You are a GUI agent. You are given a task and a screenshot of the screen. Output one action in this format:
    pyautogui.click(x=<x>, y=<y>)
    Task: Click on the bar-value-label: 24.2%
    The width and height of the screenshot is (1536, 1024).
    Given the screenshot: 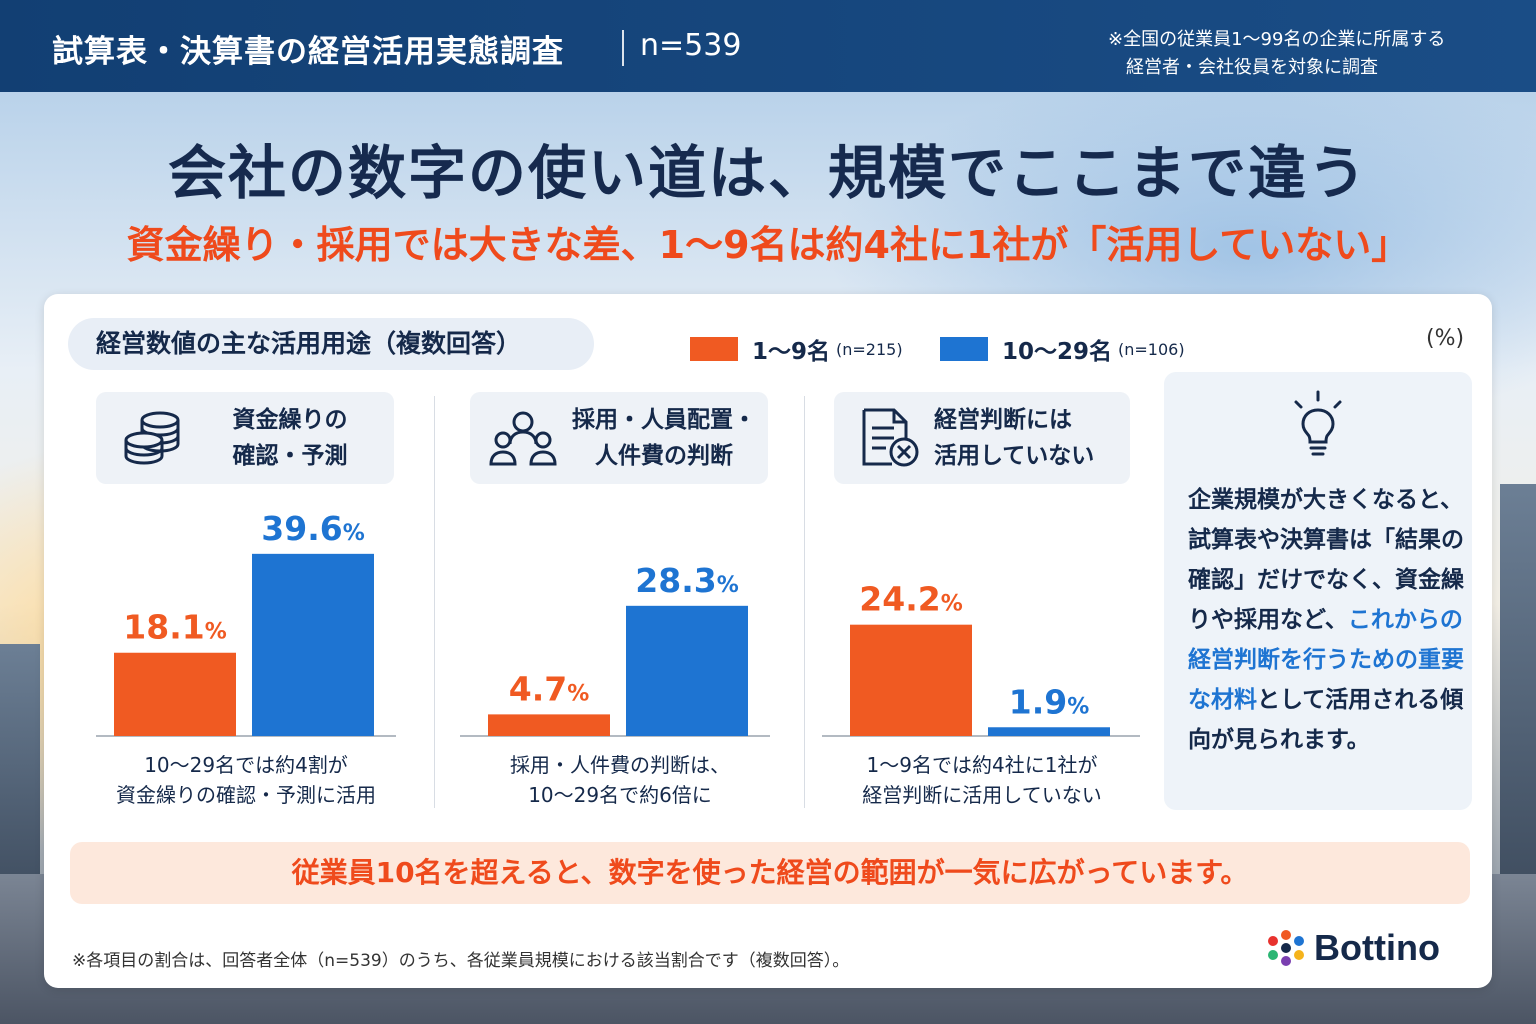 What is the action you would take?
    pyautogui.click(x=910, y=599)
    